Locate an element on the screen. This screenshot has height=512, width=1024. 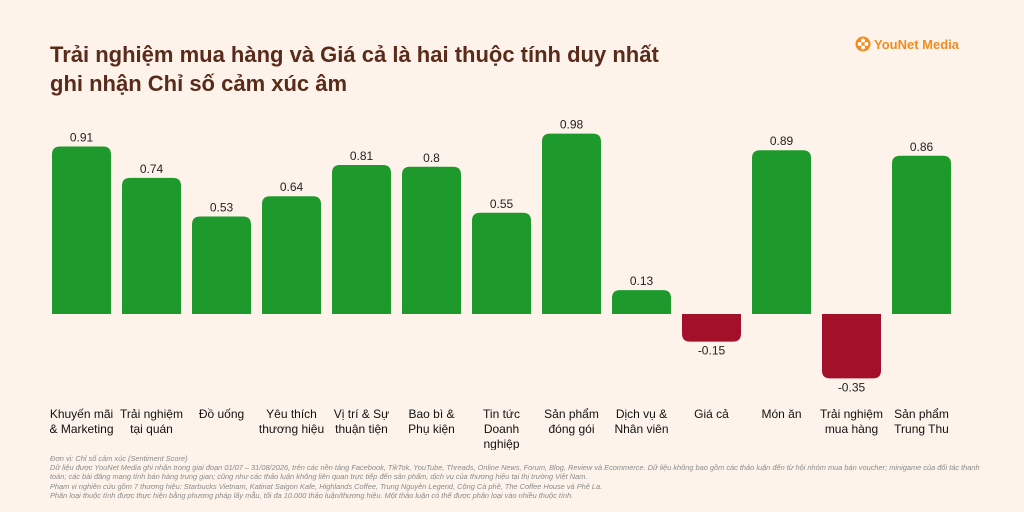
value-label-2: 0.53 is located at coordinates (222, 207).